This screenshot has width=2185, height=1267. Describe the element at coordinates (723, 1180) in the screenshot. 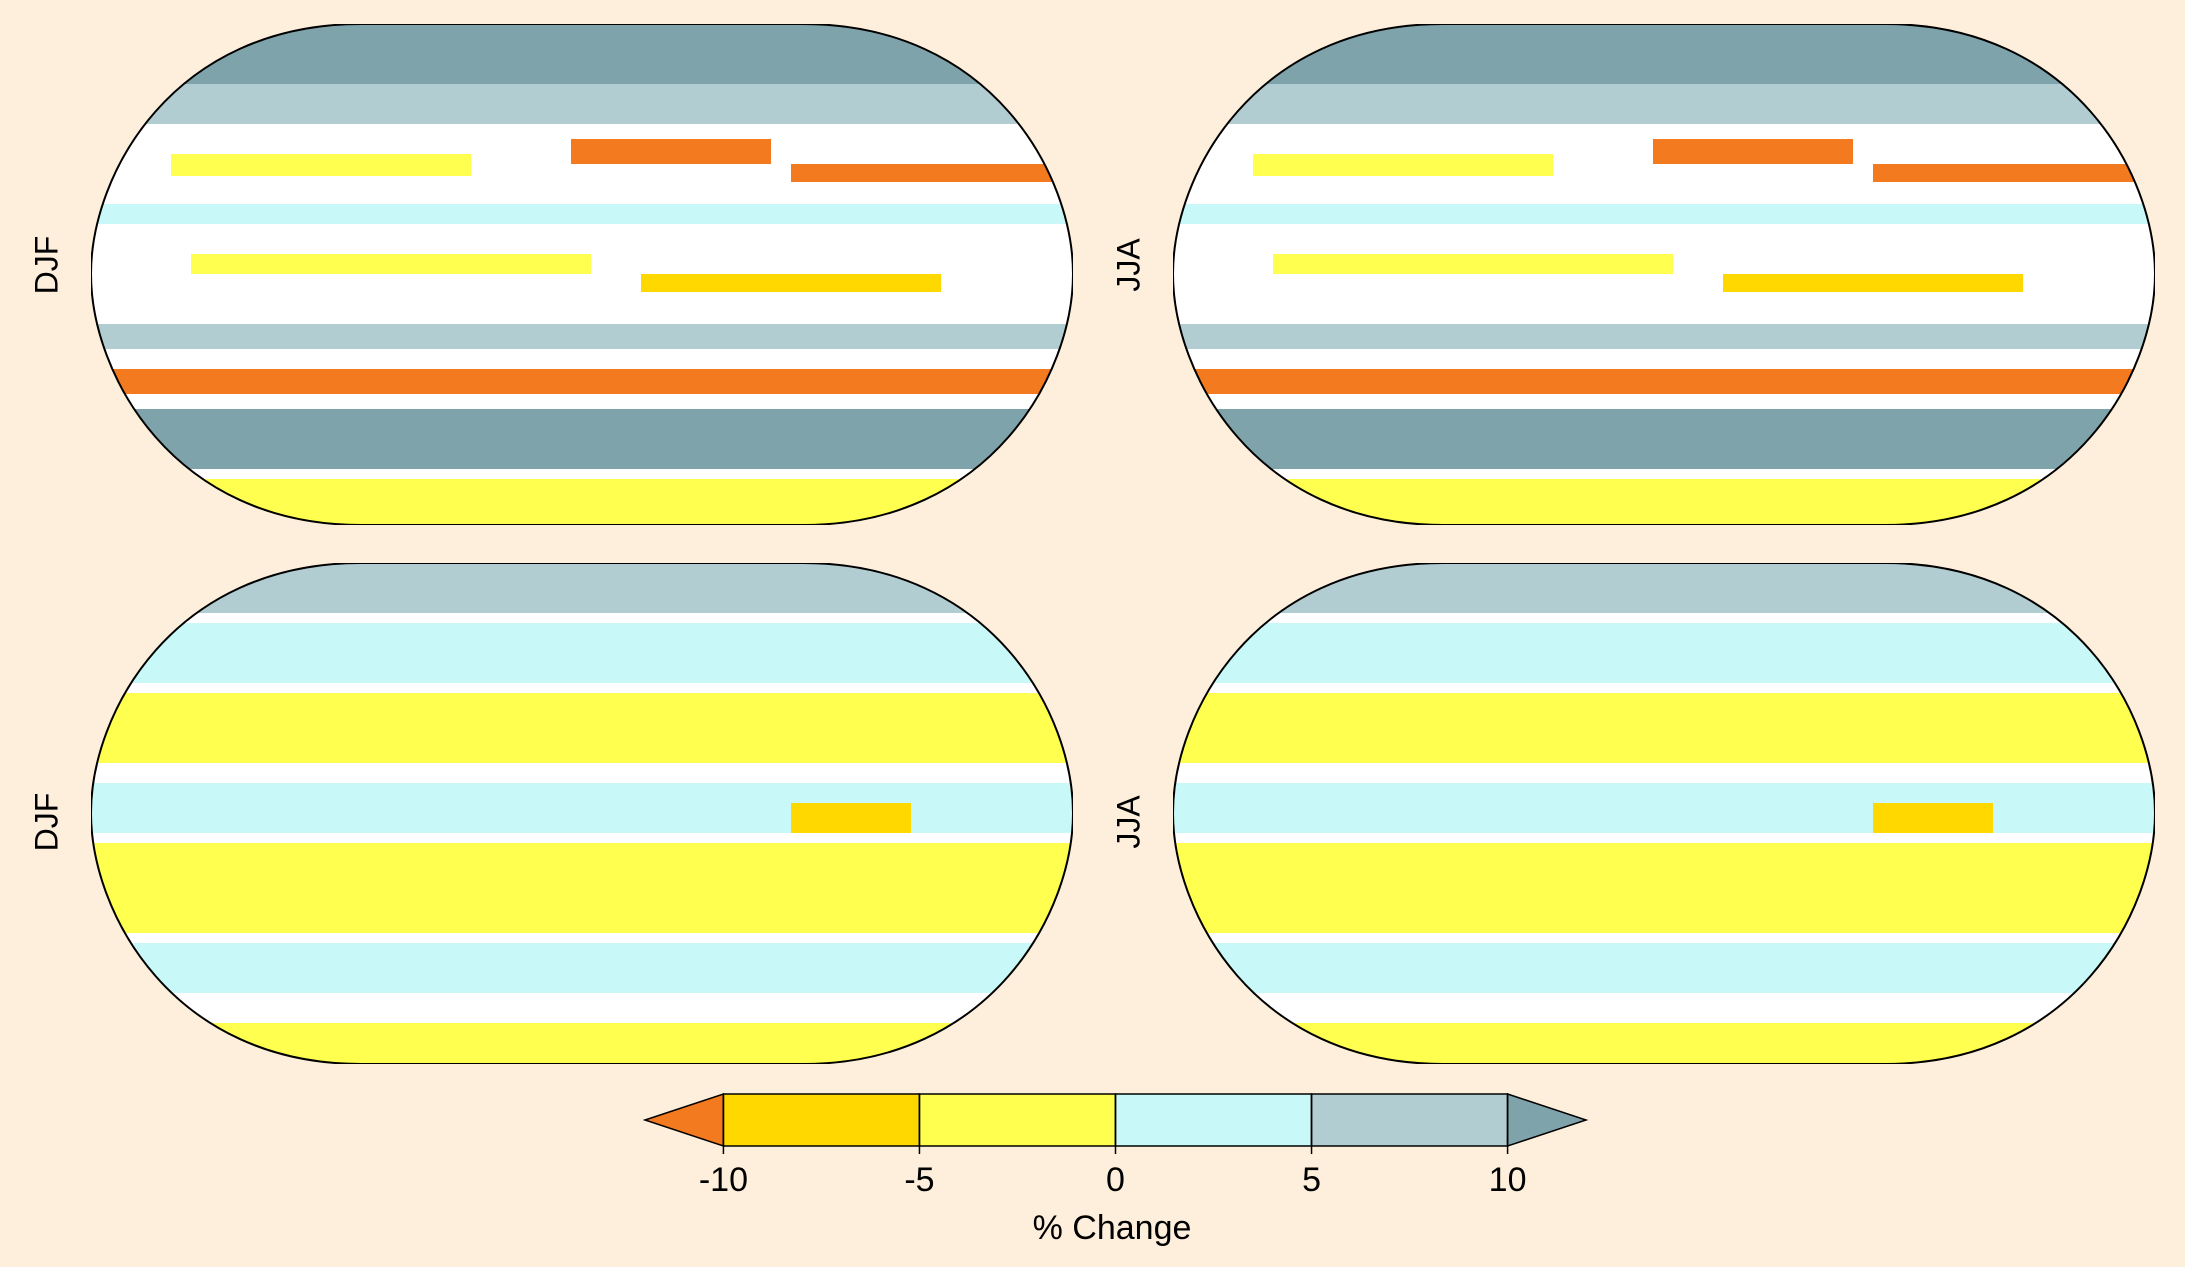

I see `colorbar-tick-label: -10` at that location.